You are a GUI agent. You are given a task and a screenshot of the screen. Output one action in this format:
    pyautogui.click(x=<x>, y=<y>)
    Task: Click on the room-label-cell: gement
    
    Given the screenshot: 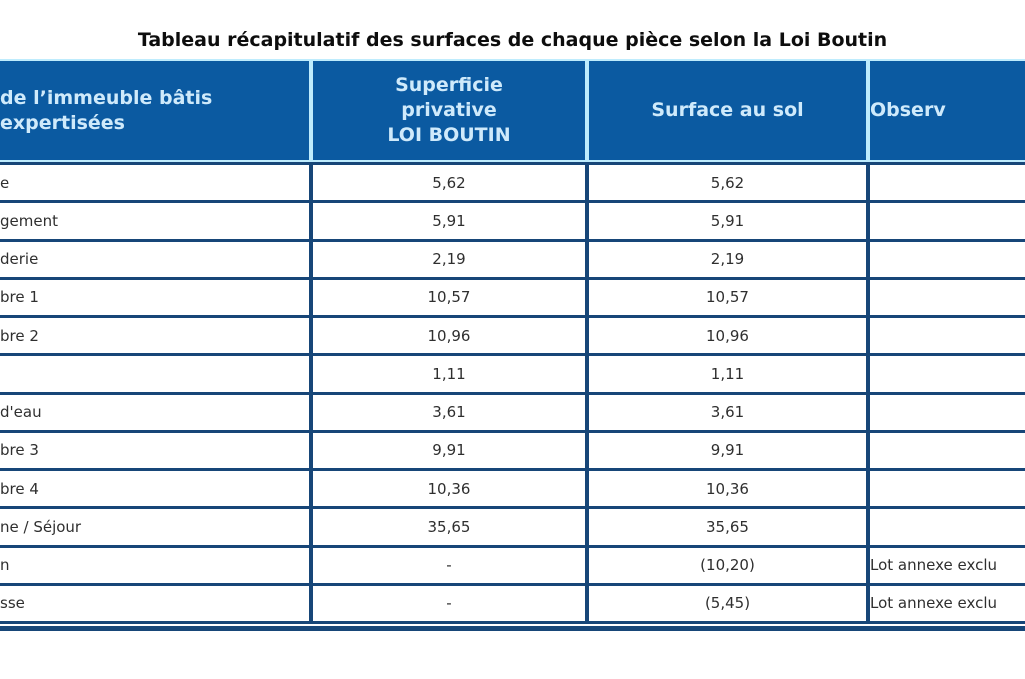 What is the action you would take?
    pyautogui.click(x=156, y=222)
    